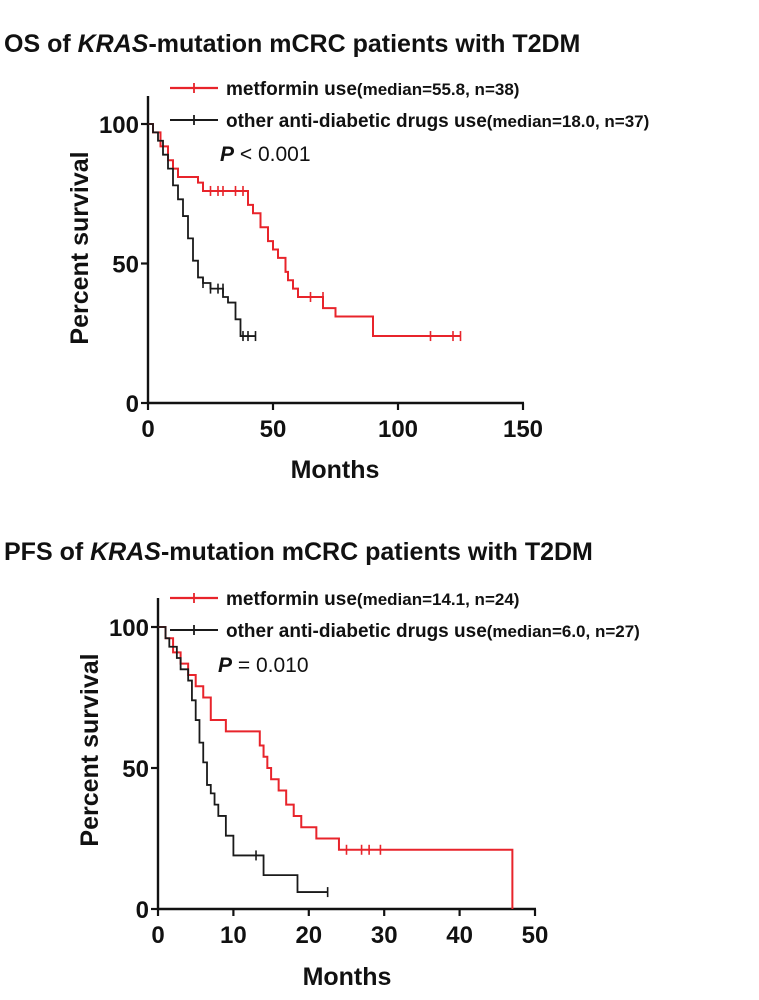  What do you see at coordinates (125, 265) in the screenshot?
I see `os-y-tick-label: 50` at bounding box center [125, 265].